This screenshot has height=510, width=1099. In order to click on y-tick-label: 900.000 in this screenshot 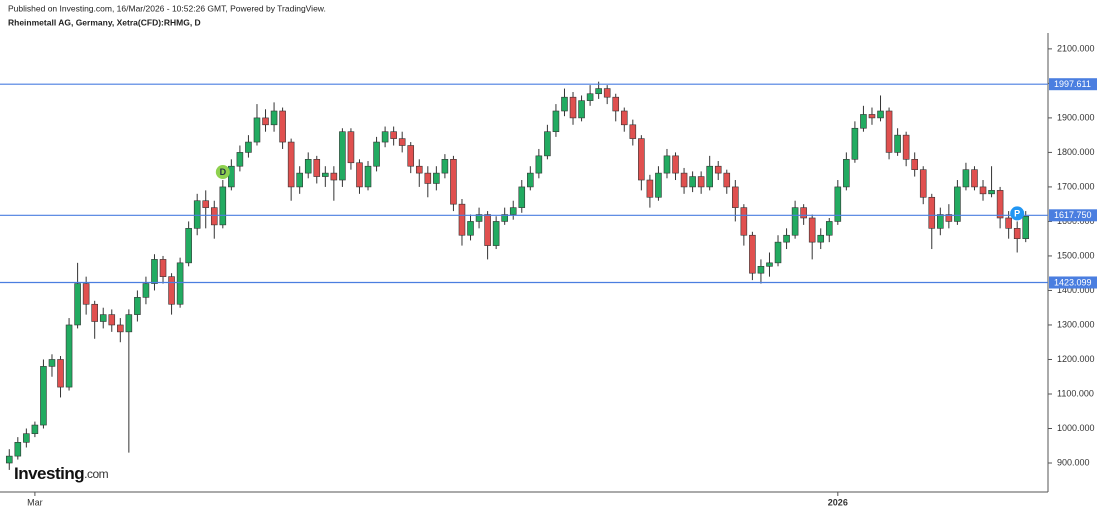, I will do `click(1073, 462)`.